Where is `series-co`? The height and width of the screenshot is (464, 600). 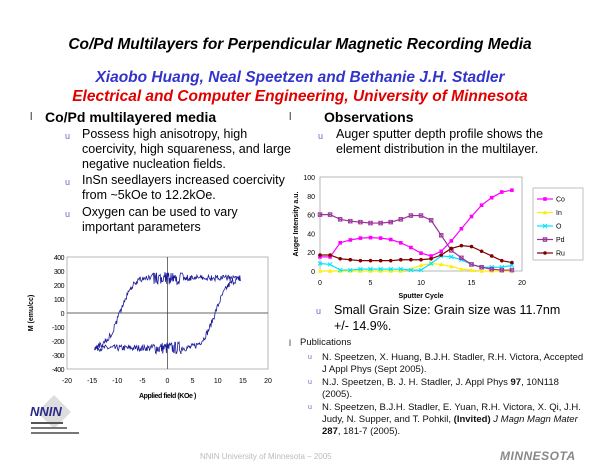 series-co is located at coordinates (416, 223).